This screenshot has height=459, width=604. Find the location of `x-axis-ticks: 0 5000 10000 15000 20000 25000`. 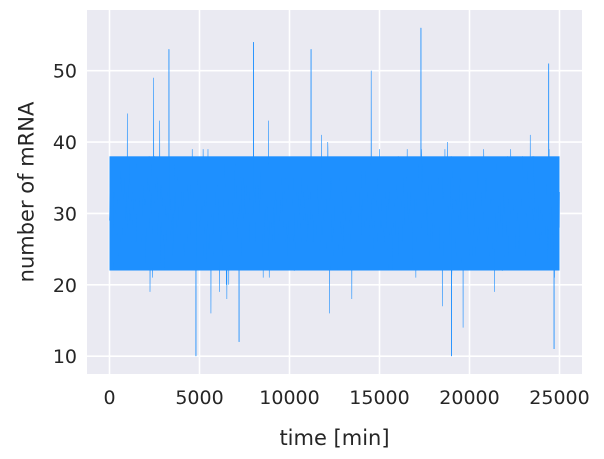

x-axis-ticks: 0 5000 10000 15000 20000 25000 is located at coordinates (346, 398).